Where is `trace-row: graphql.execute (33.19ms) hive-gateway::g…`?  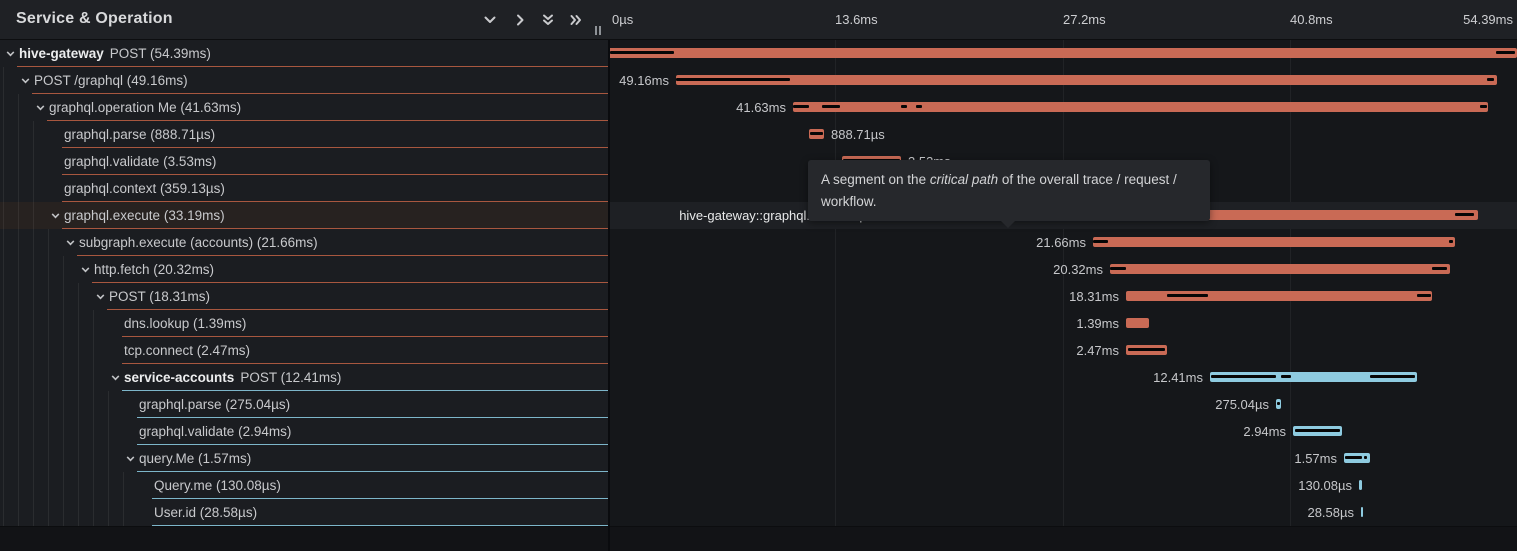
trace-row: graphql.execute (33.19ms) hive-gateway::g… is located at coordinates (758, 215).